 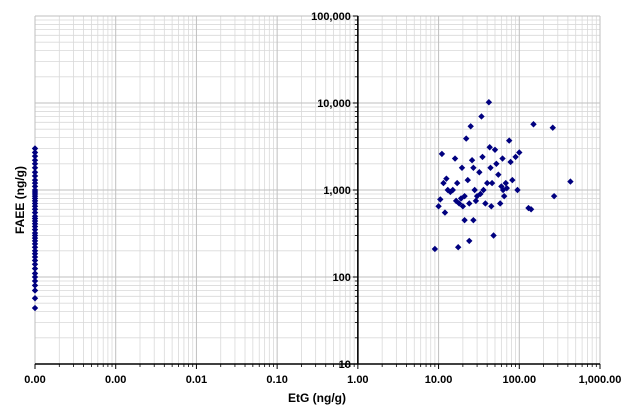 What do you see at coordinates (317, 398) in the screenshot?
I see `x-axis-label: EtG (ng/g)` at bounding box center [317, 398].